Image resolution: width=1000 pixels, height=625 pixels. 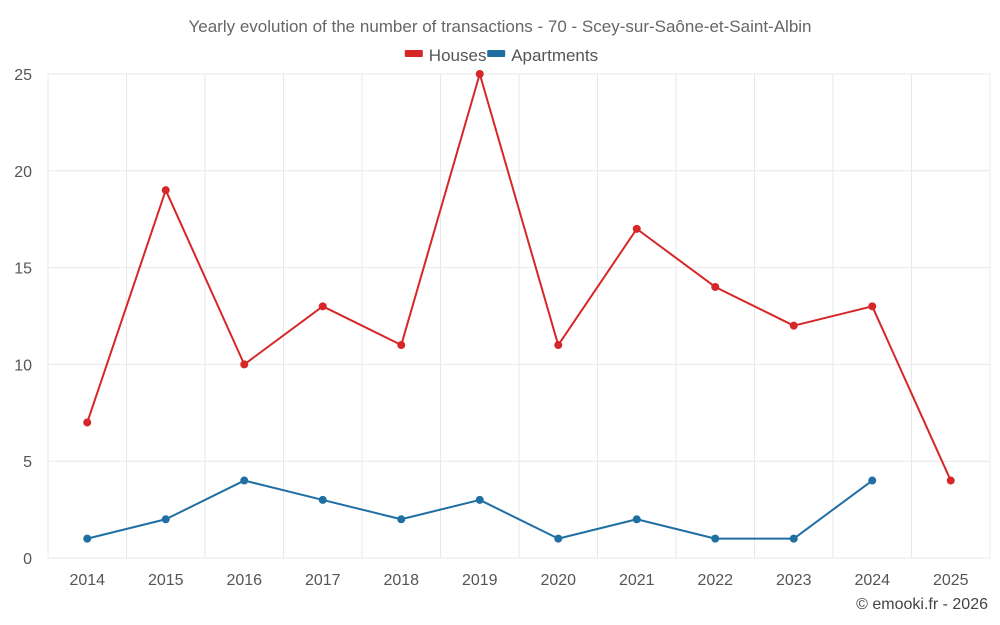 What do you see at coordinates (637, 580) in the screenshot?
I see `x-tick-label: 2021` at bounding box center [637, 580].